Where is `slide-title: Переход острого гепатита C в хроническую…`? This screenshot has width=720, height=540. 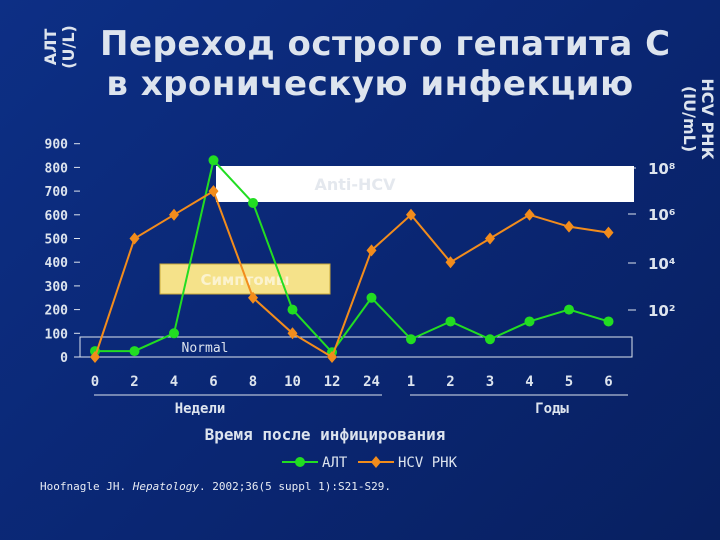
slide-title: Переход острого гепатита C в хроническую… is located at coordinates (385, 64).